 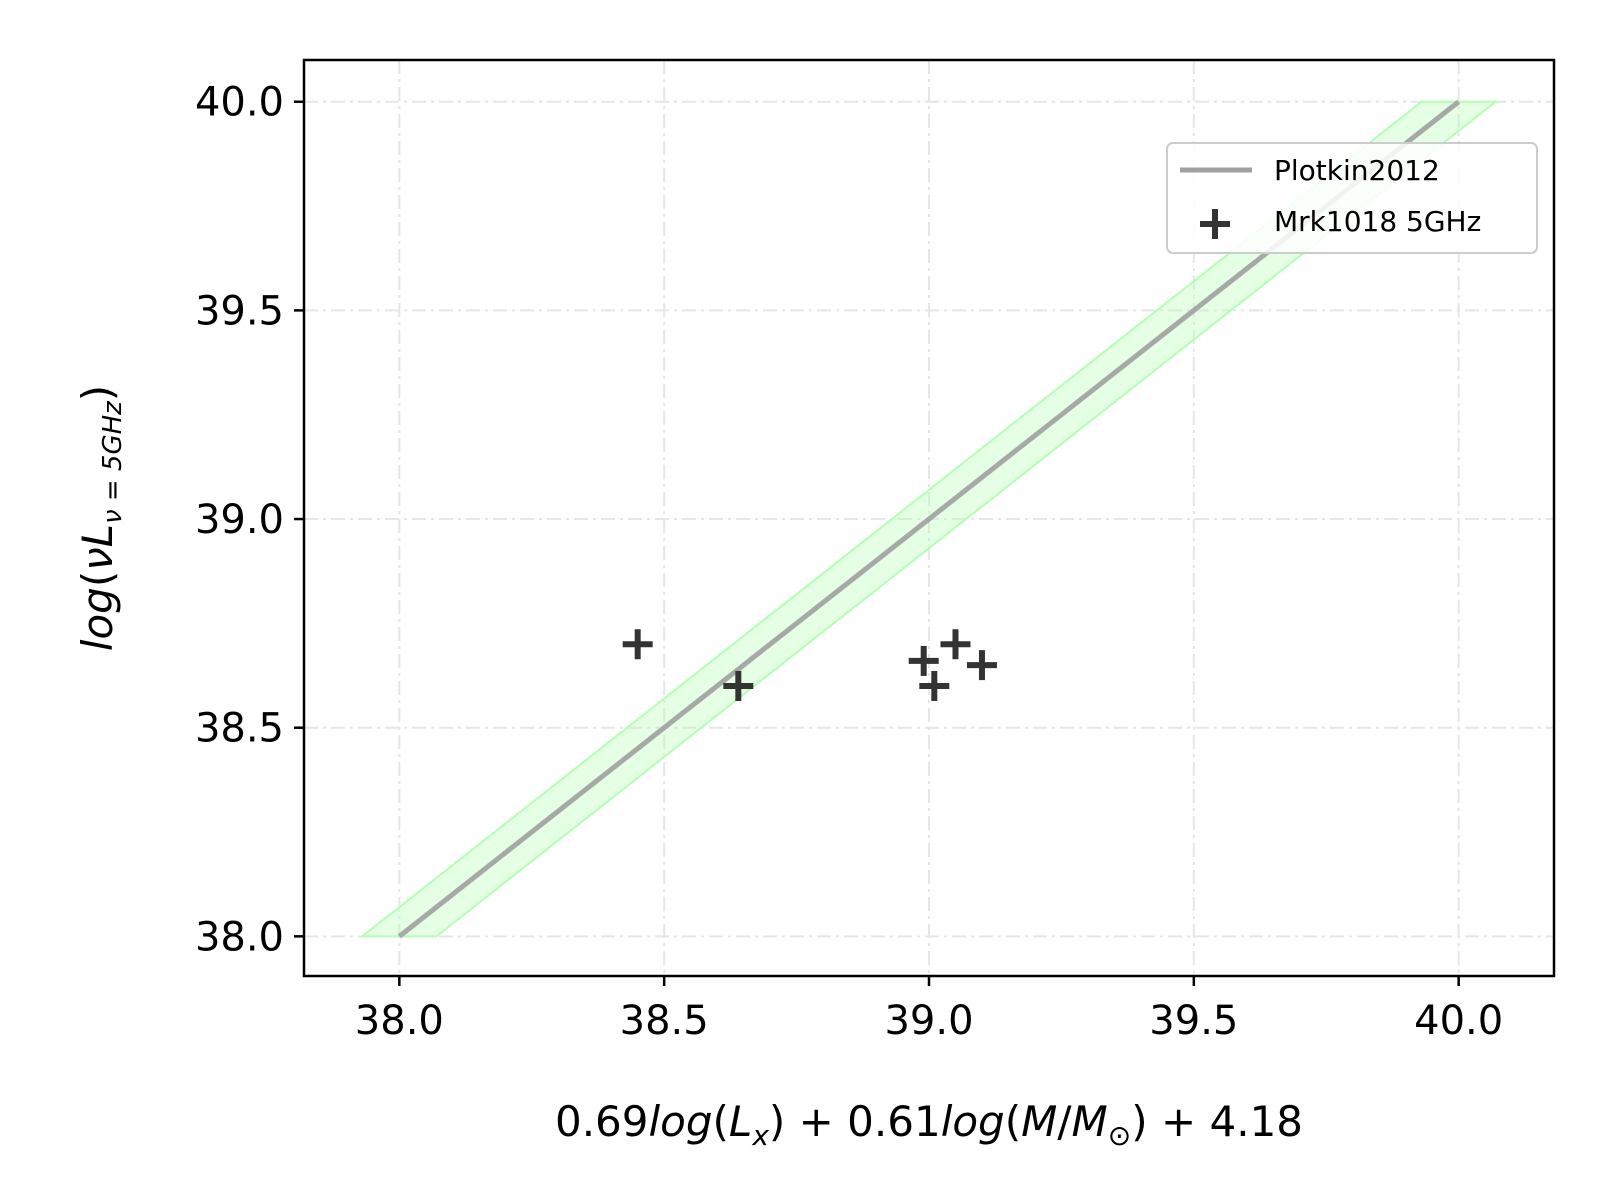 I want to click on y-tick-label: 38.0, so click(x=239, y=937).